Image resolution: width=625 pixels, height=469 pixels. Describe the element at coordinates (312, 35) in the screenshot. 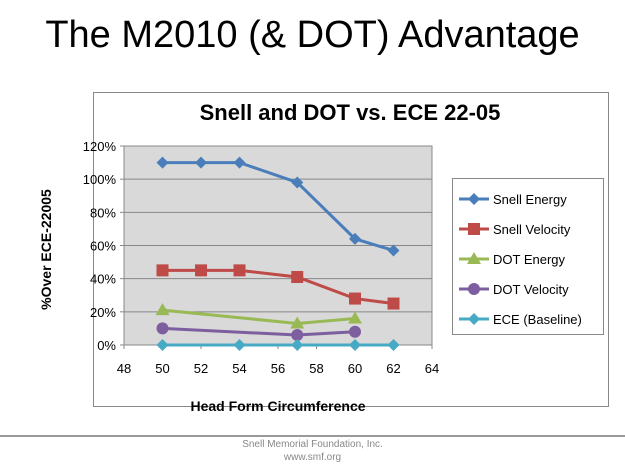

I see `slide-title: The M2010 (& DOT) Advantage` at that location.